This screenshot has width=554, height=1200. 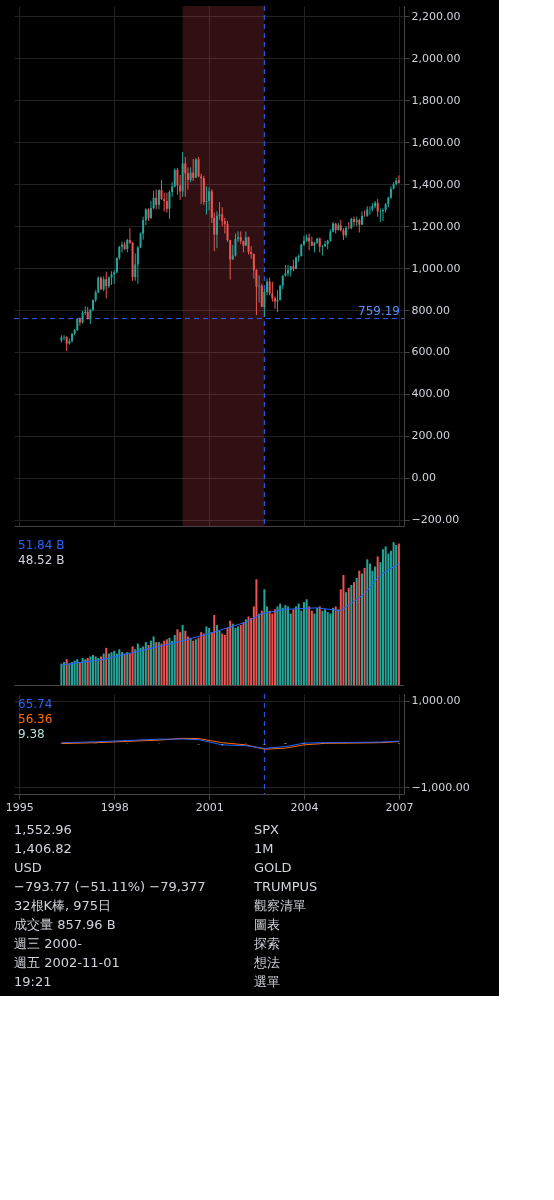 I want to click on x-tick-label: 2004, so click(x=304, y=807).